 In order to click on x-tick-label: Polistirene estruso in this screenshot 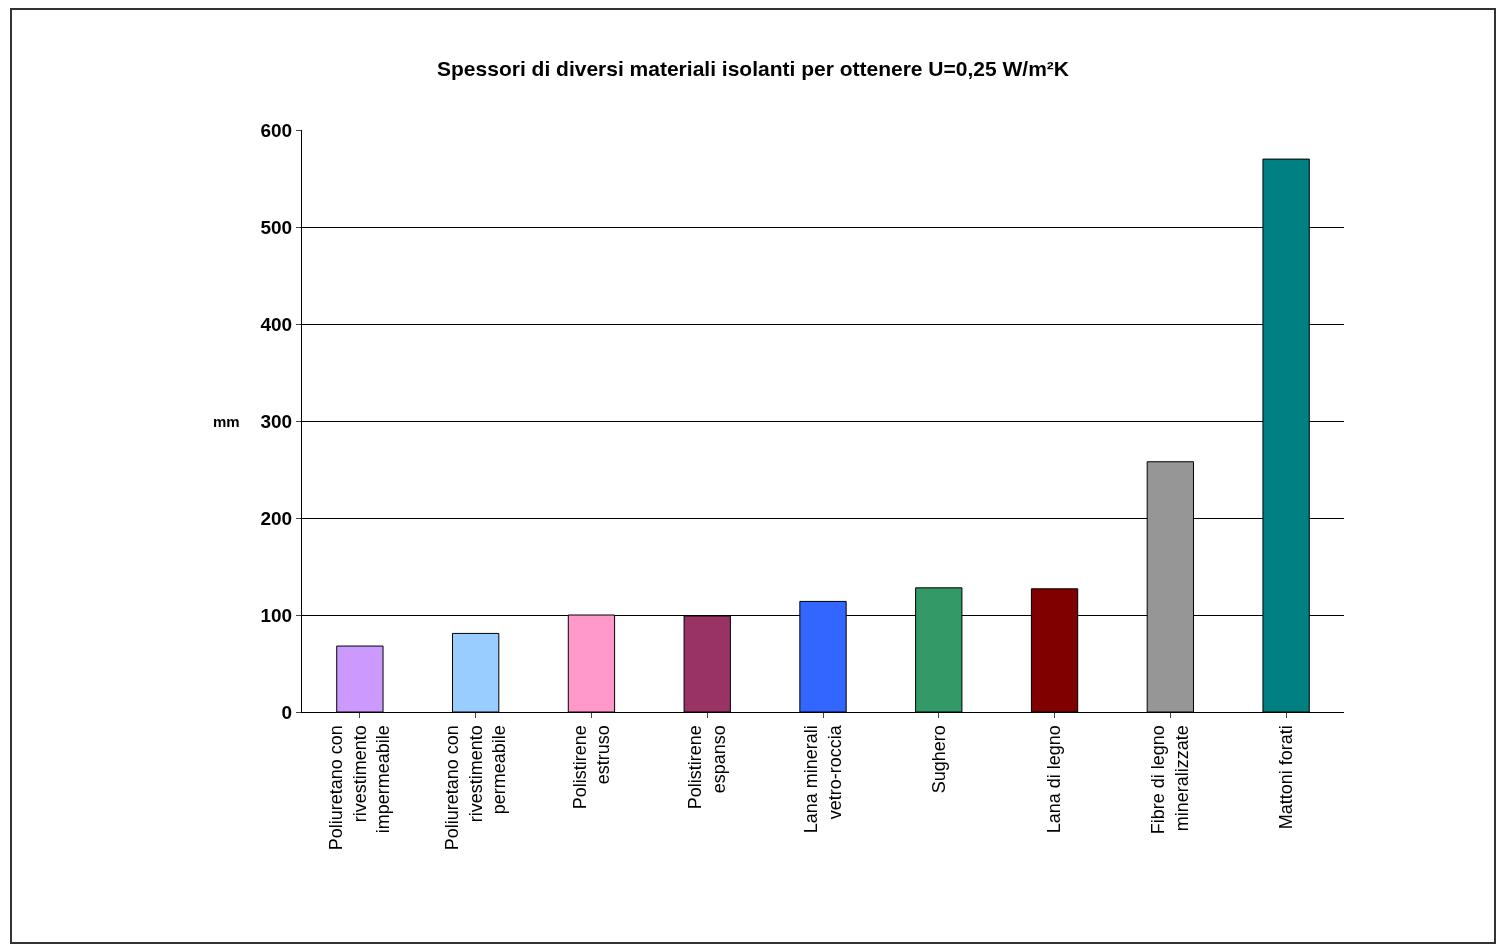, I will do `click(591, 767)`.